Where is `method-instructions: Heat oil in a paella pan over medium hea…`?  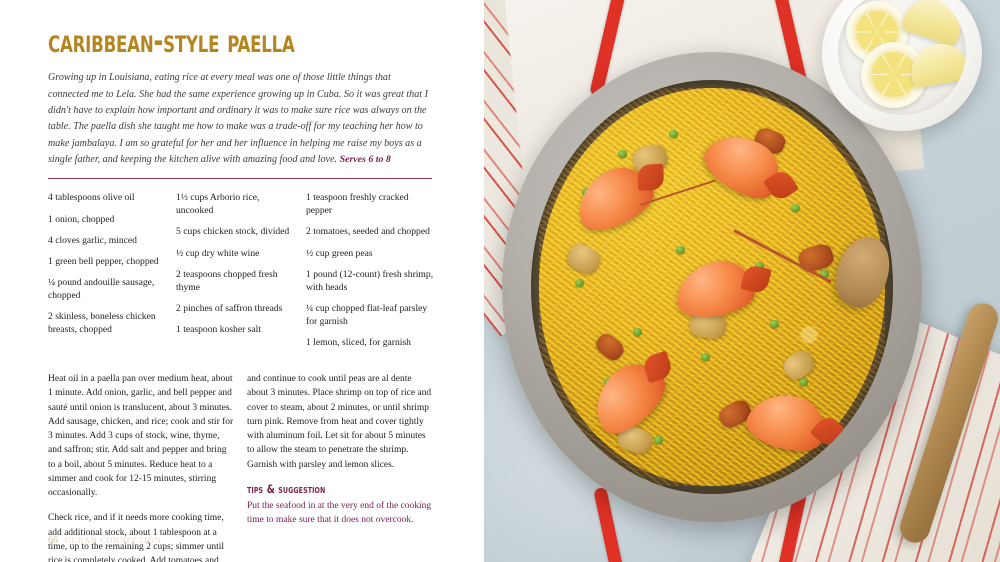 method-instructions: Heat oil in a paella pan over medium hea… is located at coordinates (241, 467).